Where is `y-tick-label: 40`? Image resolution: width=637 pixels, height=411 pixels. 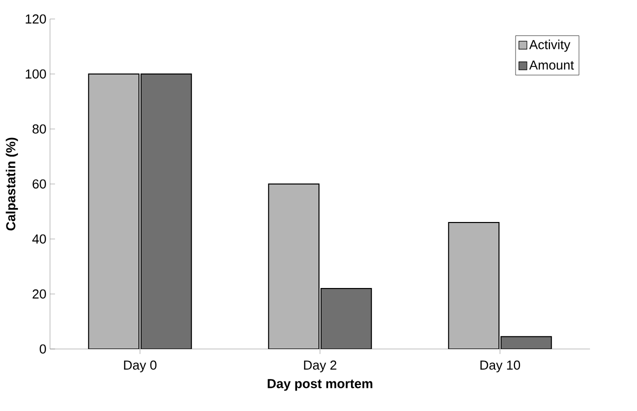 y-tick-label: 40 is located at coordinates (39, 239).